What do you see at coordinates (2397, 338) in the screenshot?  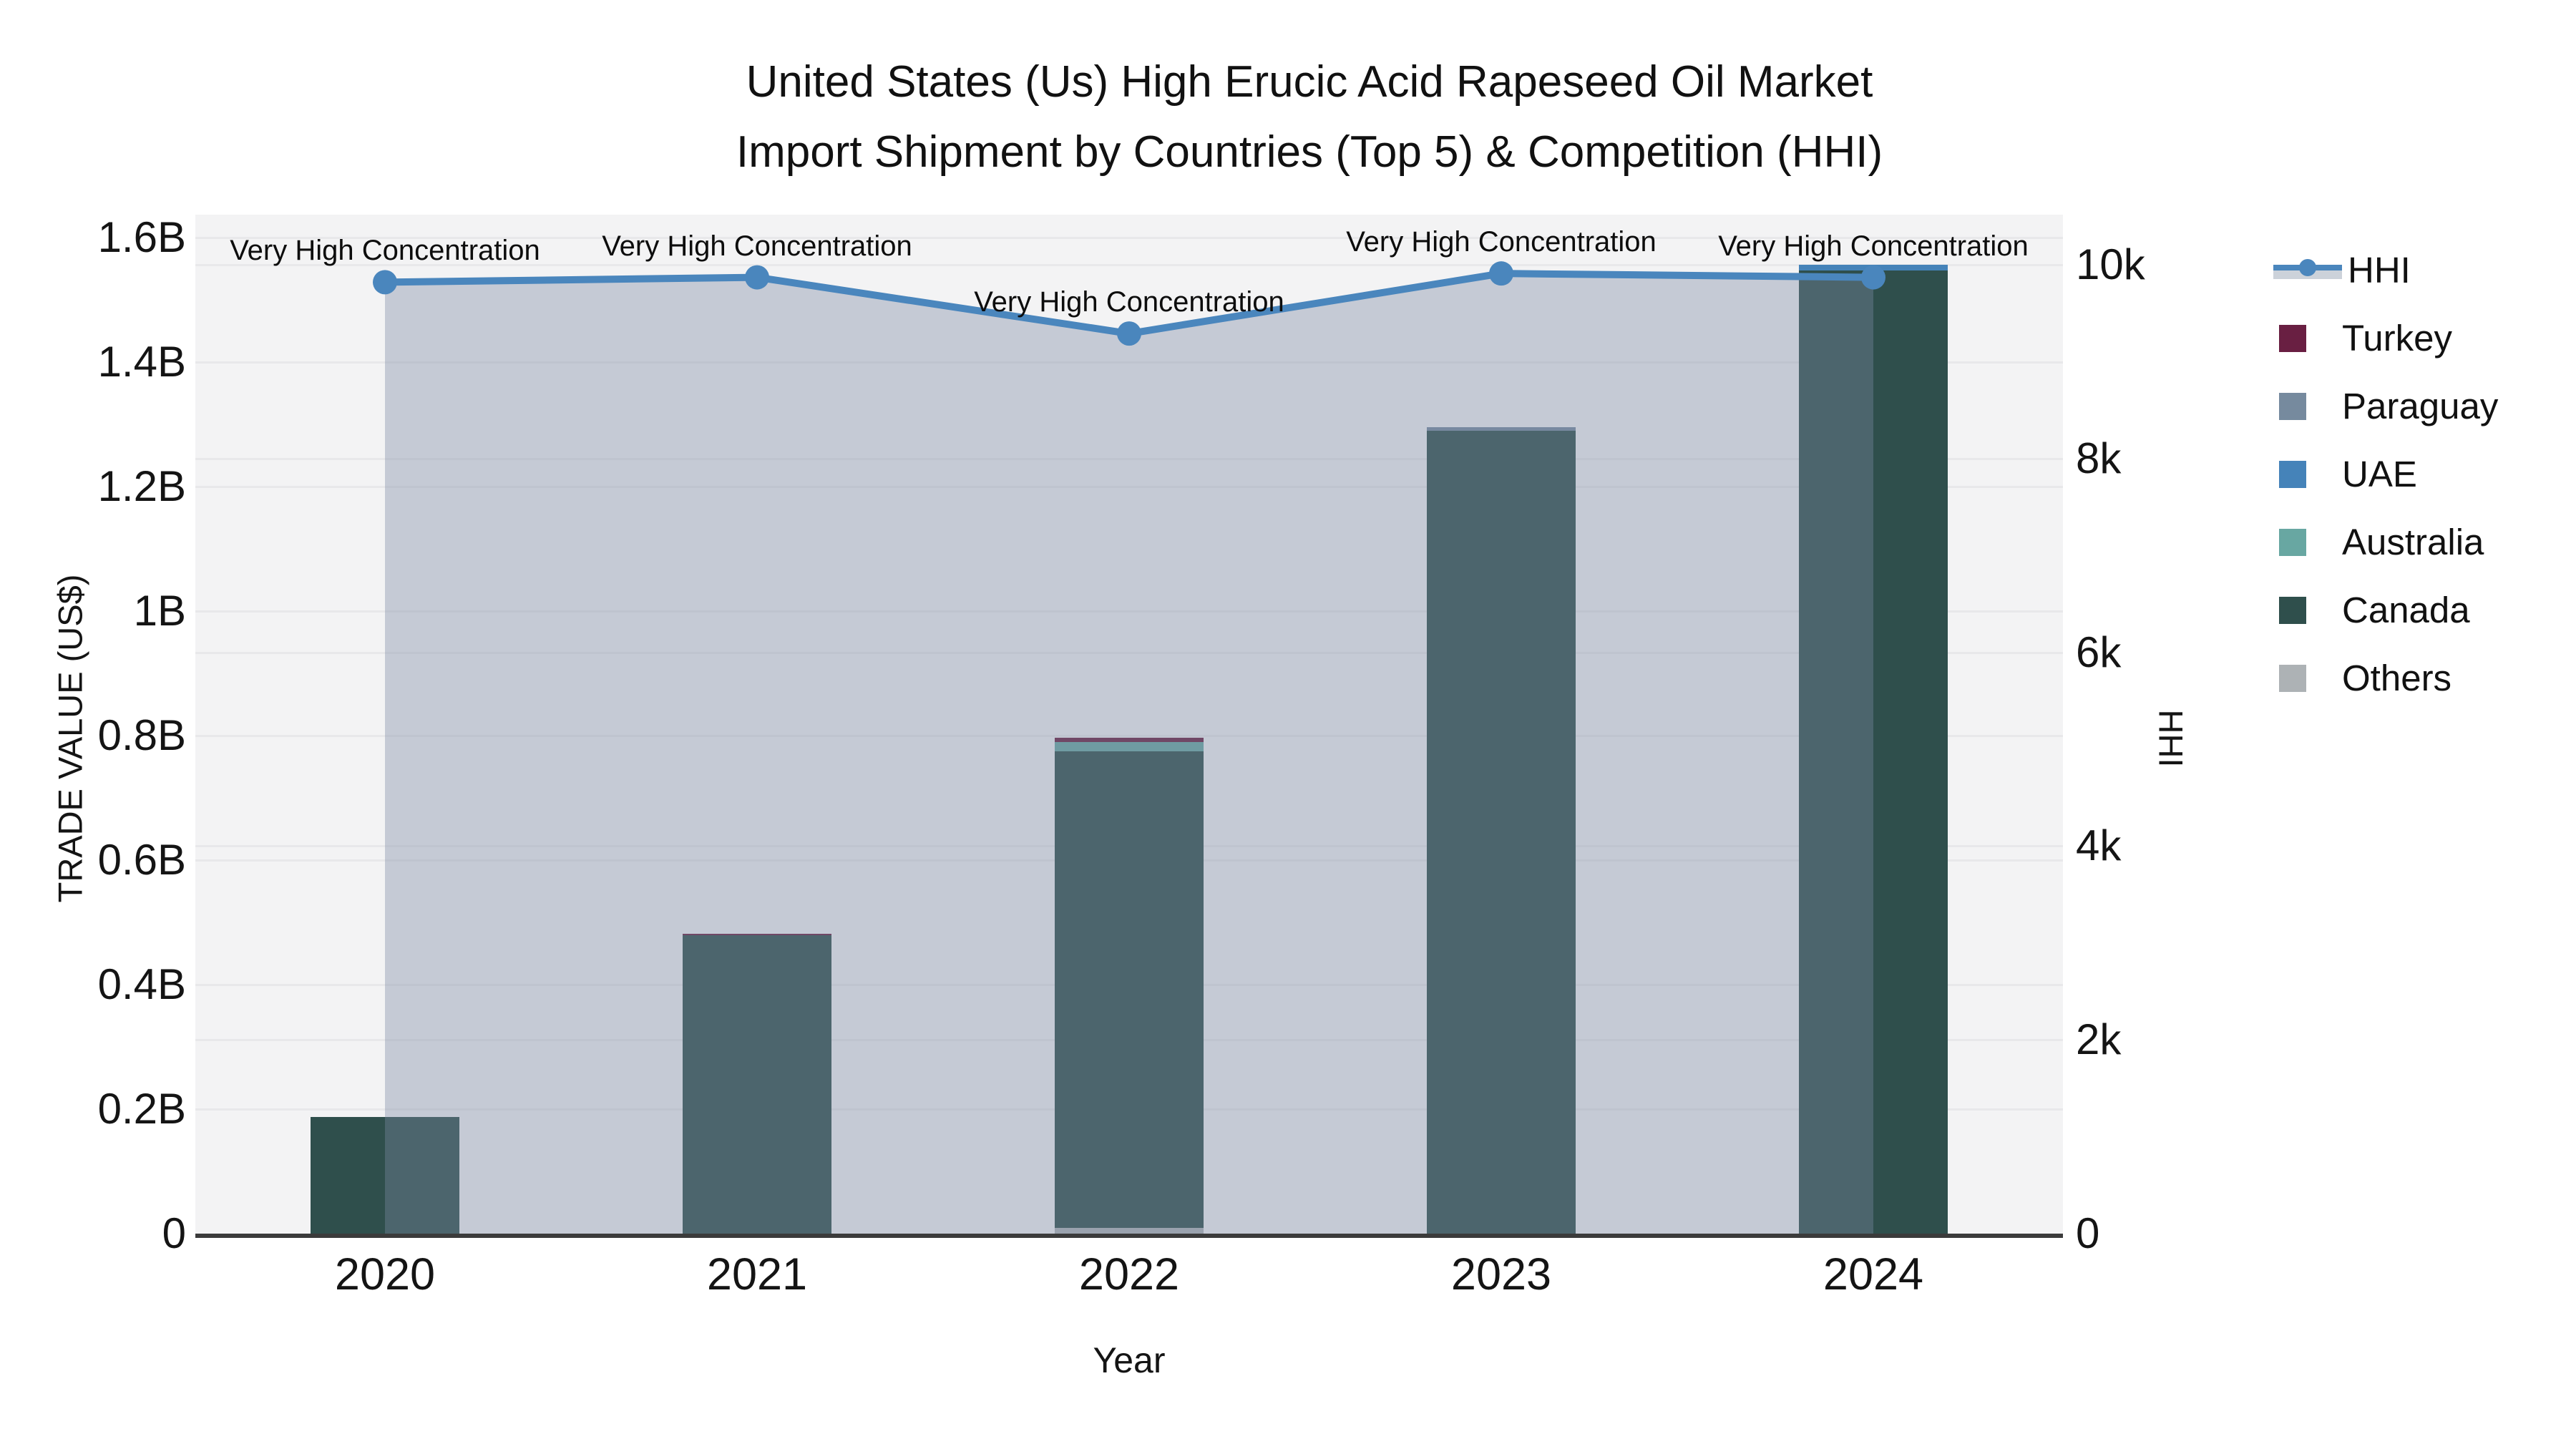 I see `legend-label-turkey: Turkey` at bounding box center [2397, 338].